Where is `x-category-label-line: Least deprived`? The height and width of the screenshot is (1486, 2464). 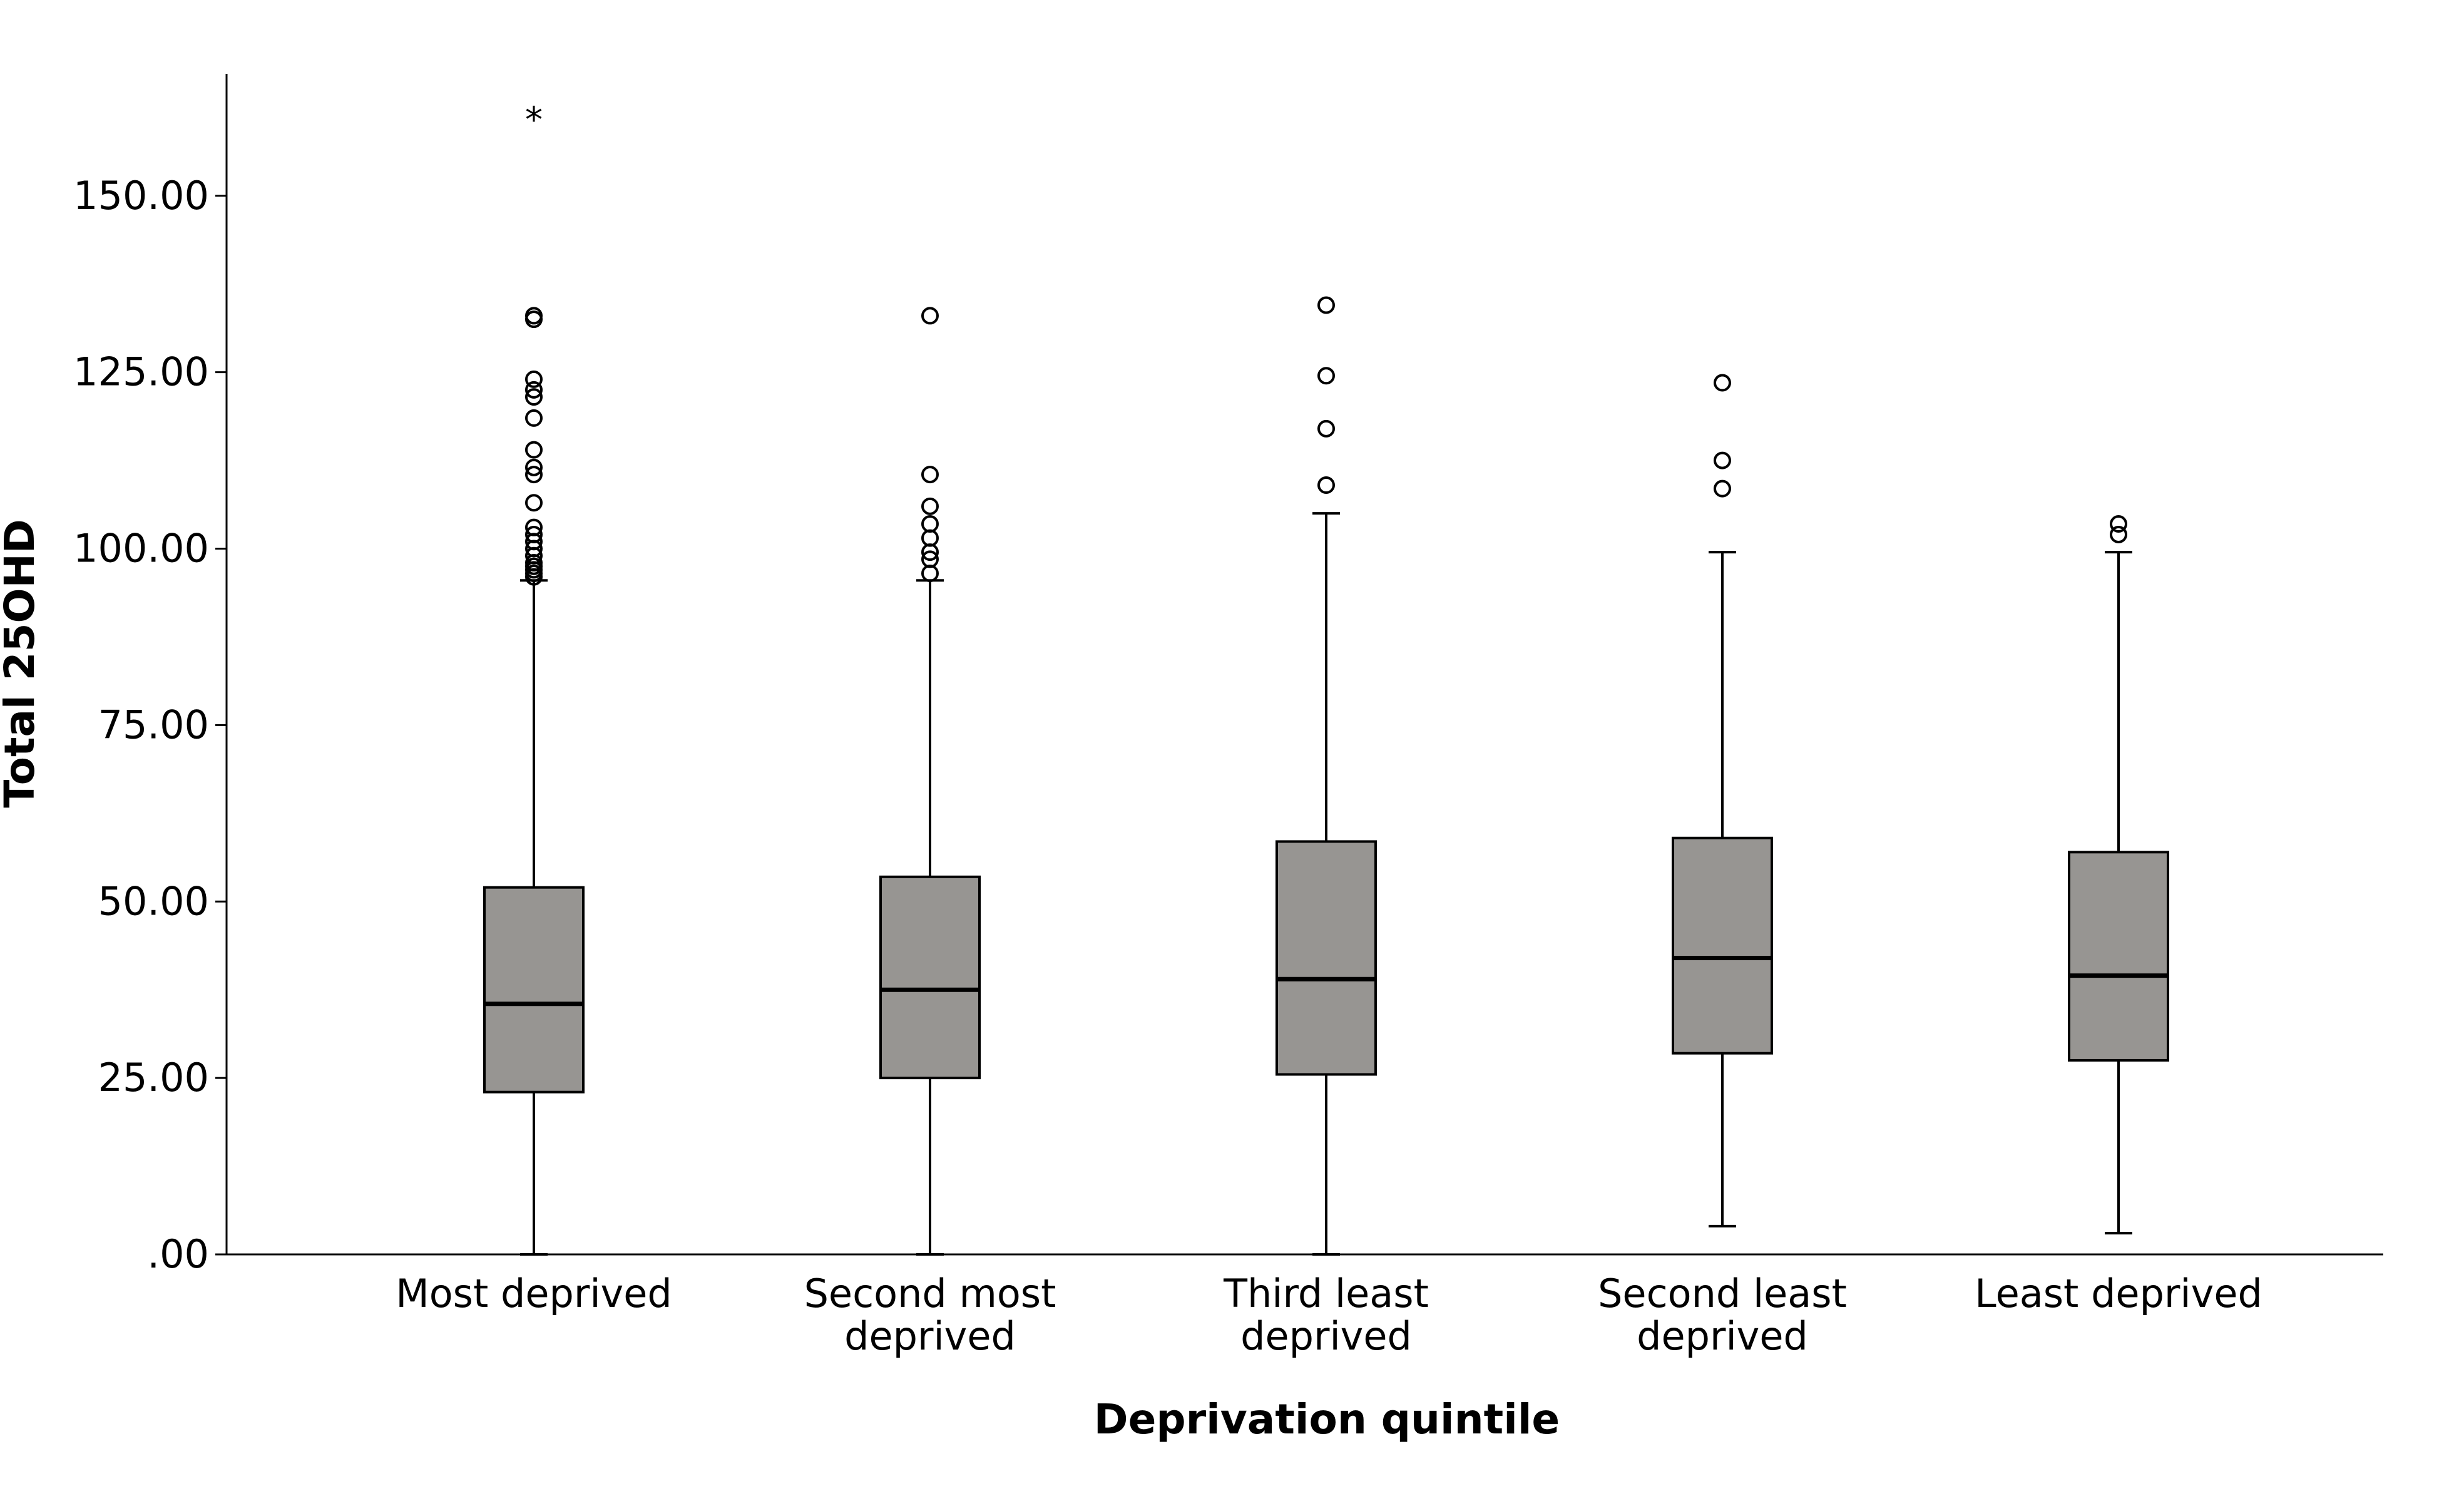
x-category-label-line: Least deprived is located at coordinates (2118, 1293).